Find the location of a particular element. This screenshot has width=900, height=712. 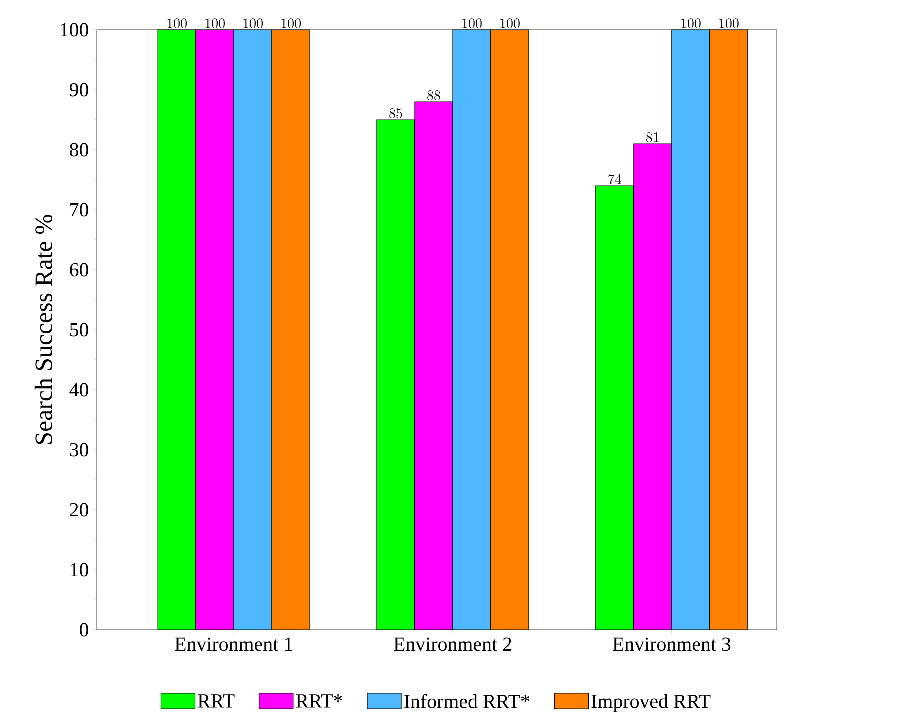

y-tick-label: 40 is located at coordinates (79, 390).